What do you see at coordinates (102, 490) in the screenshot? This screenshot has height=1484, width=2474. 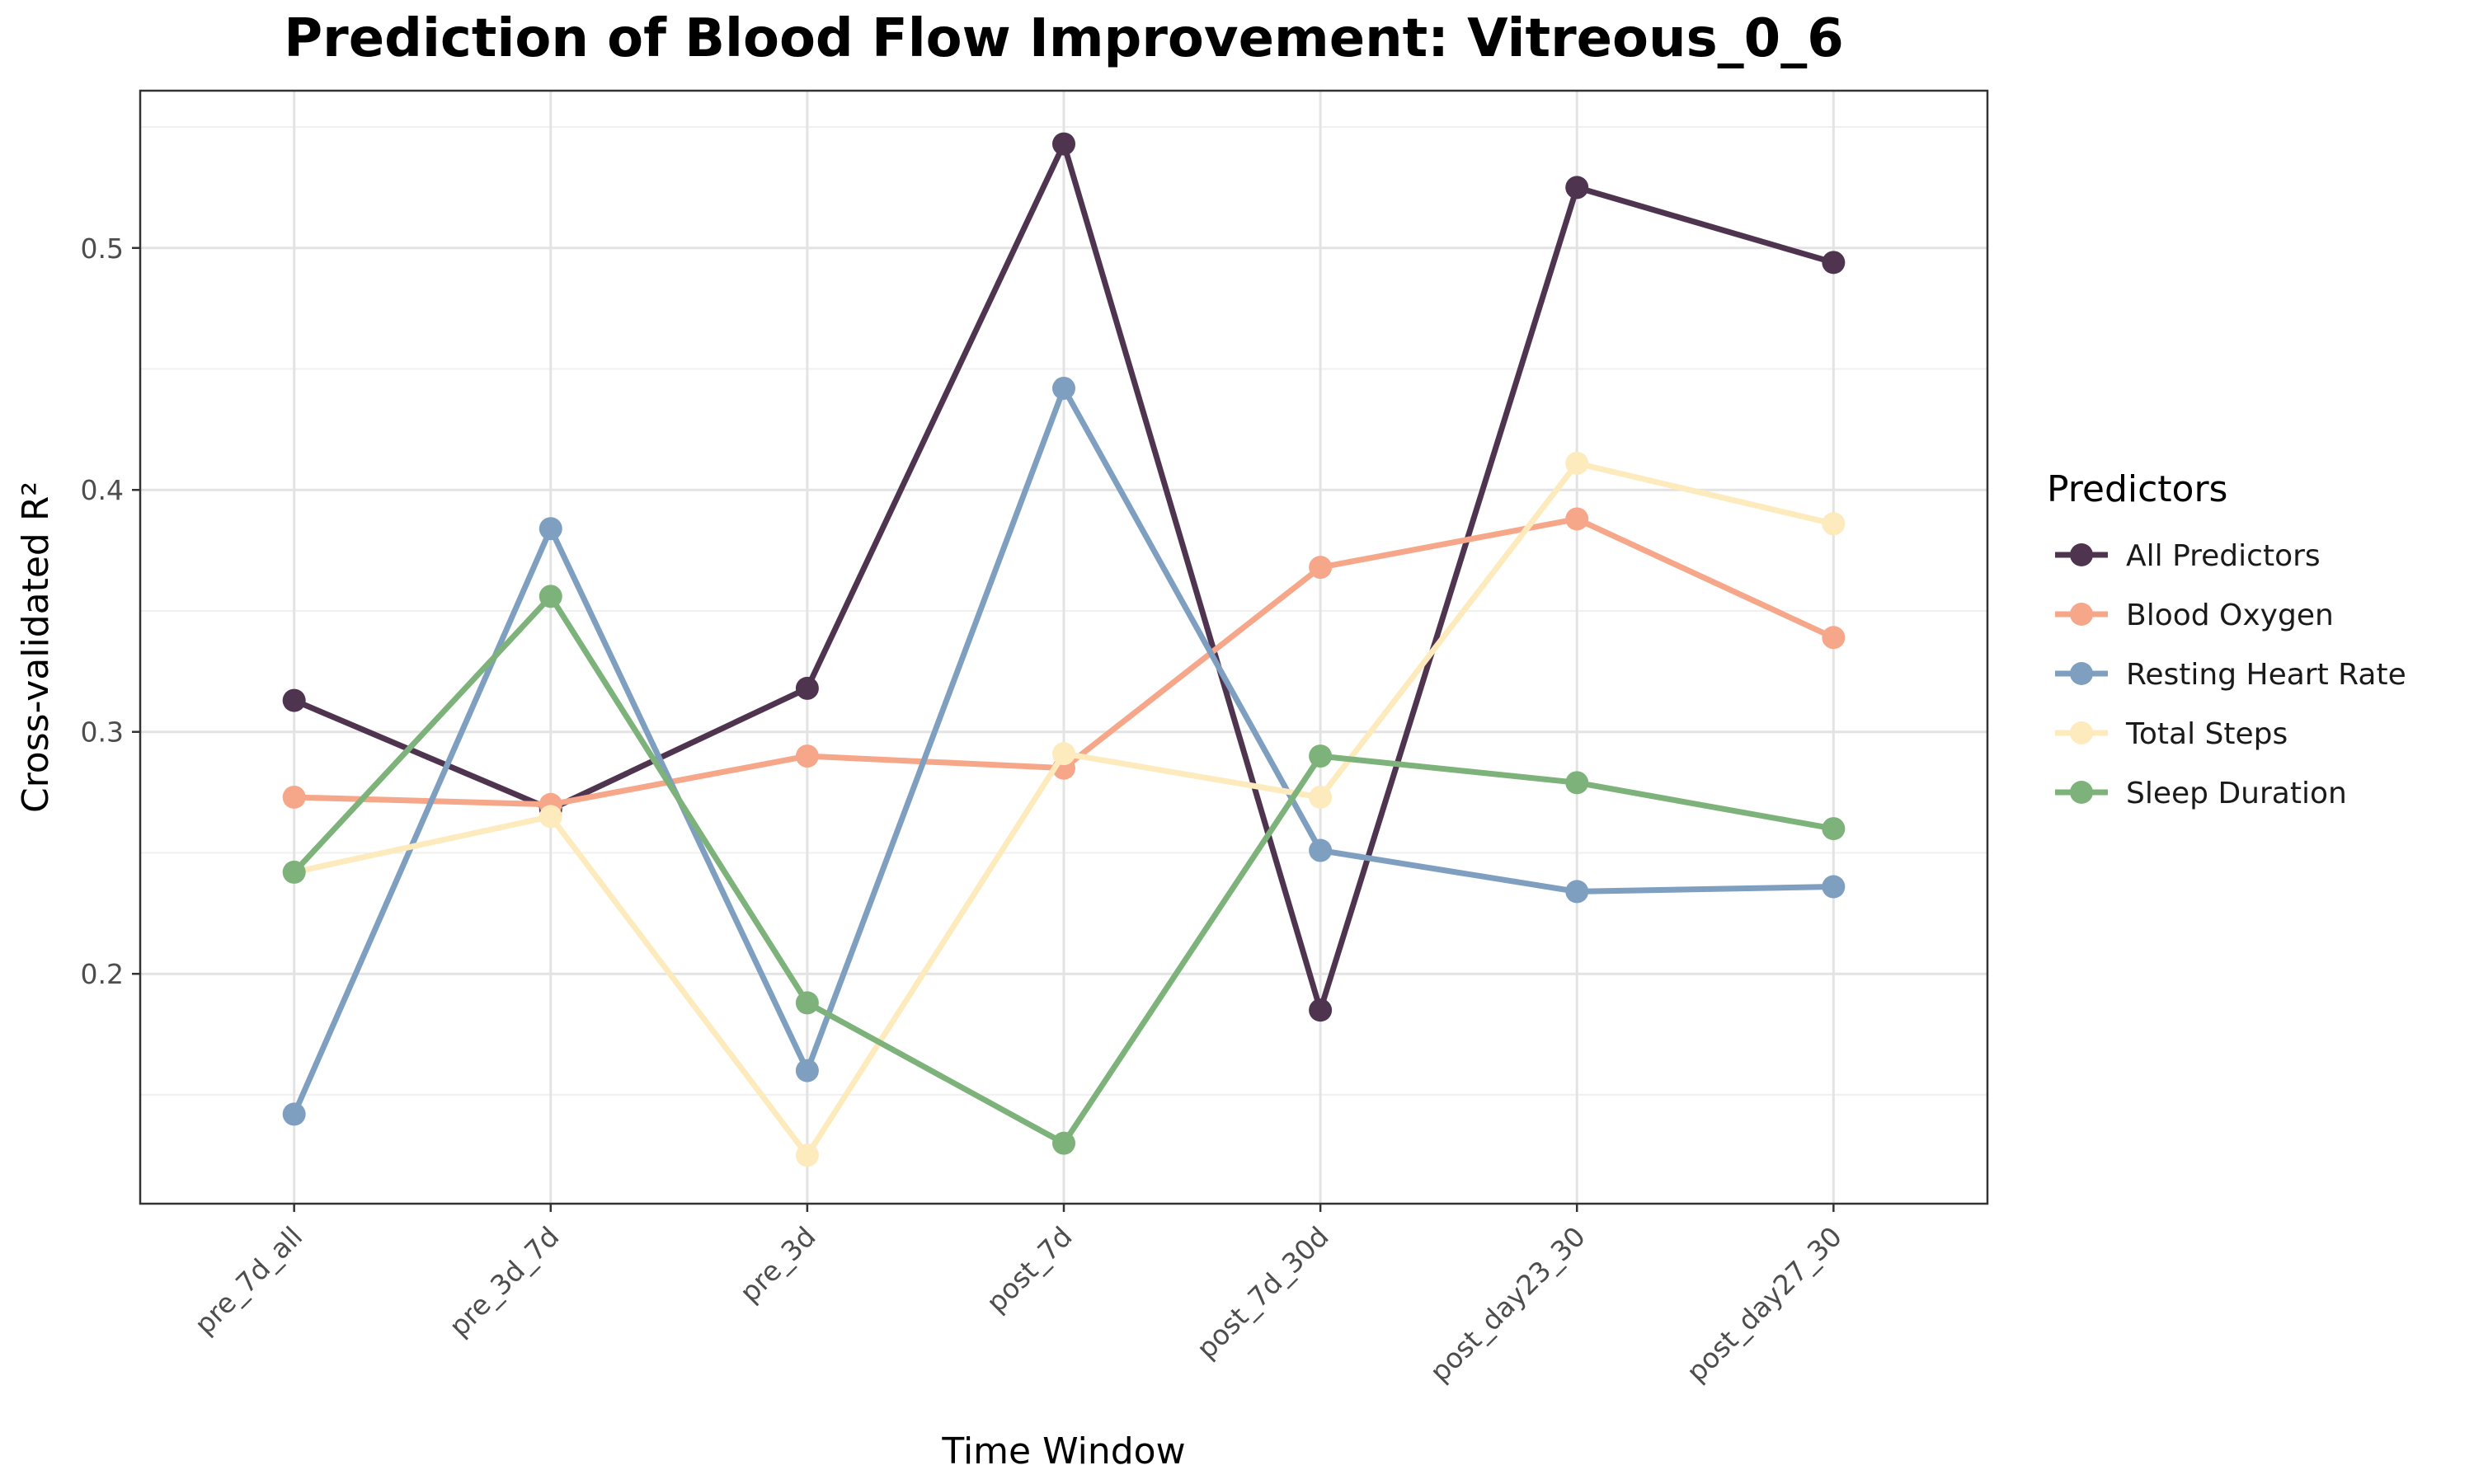 I see `y-tick-label-2: 0.4` at bounding box center [102, 490].